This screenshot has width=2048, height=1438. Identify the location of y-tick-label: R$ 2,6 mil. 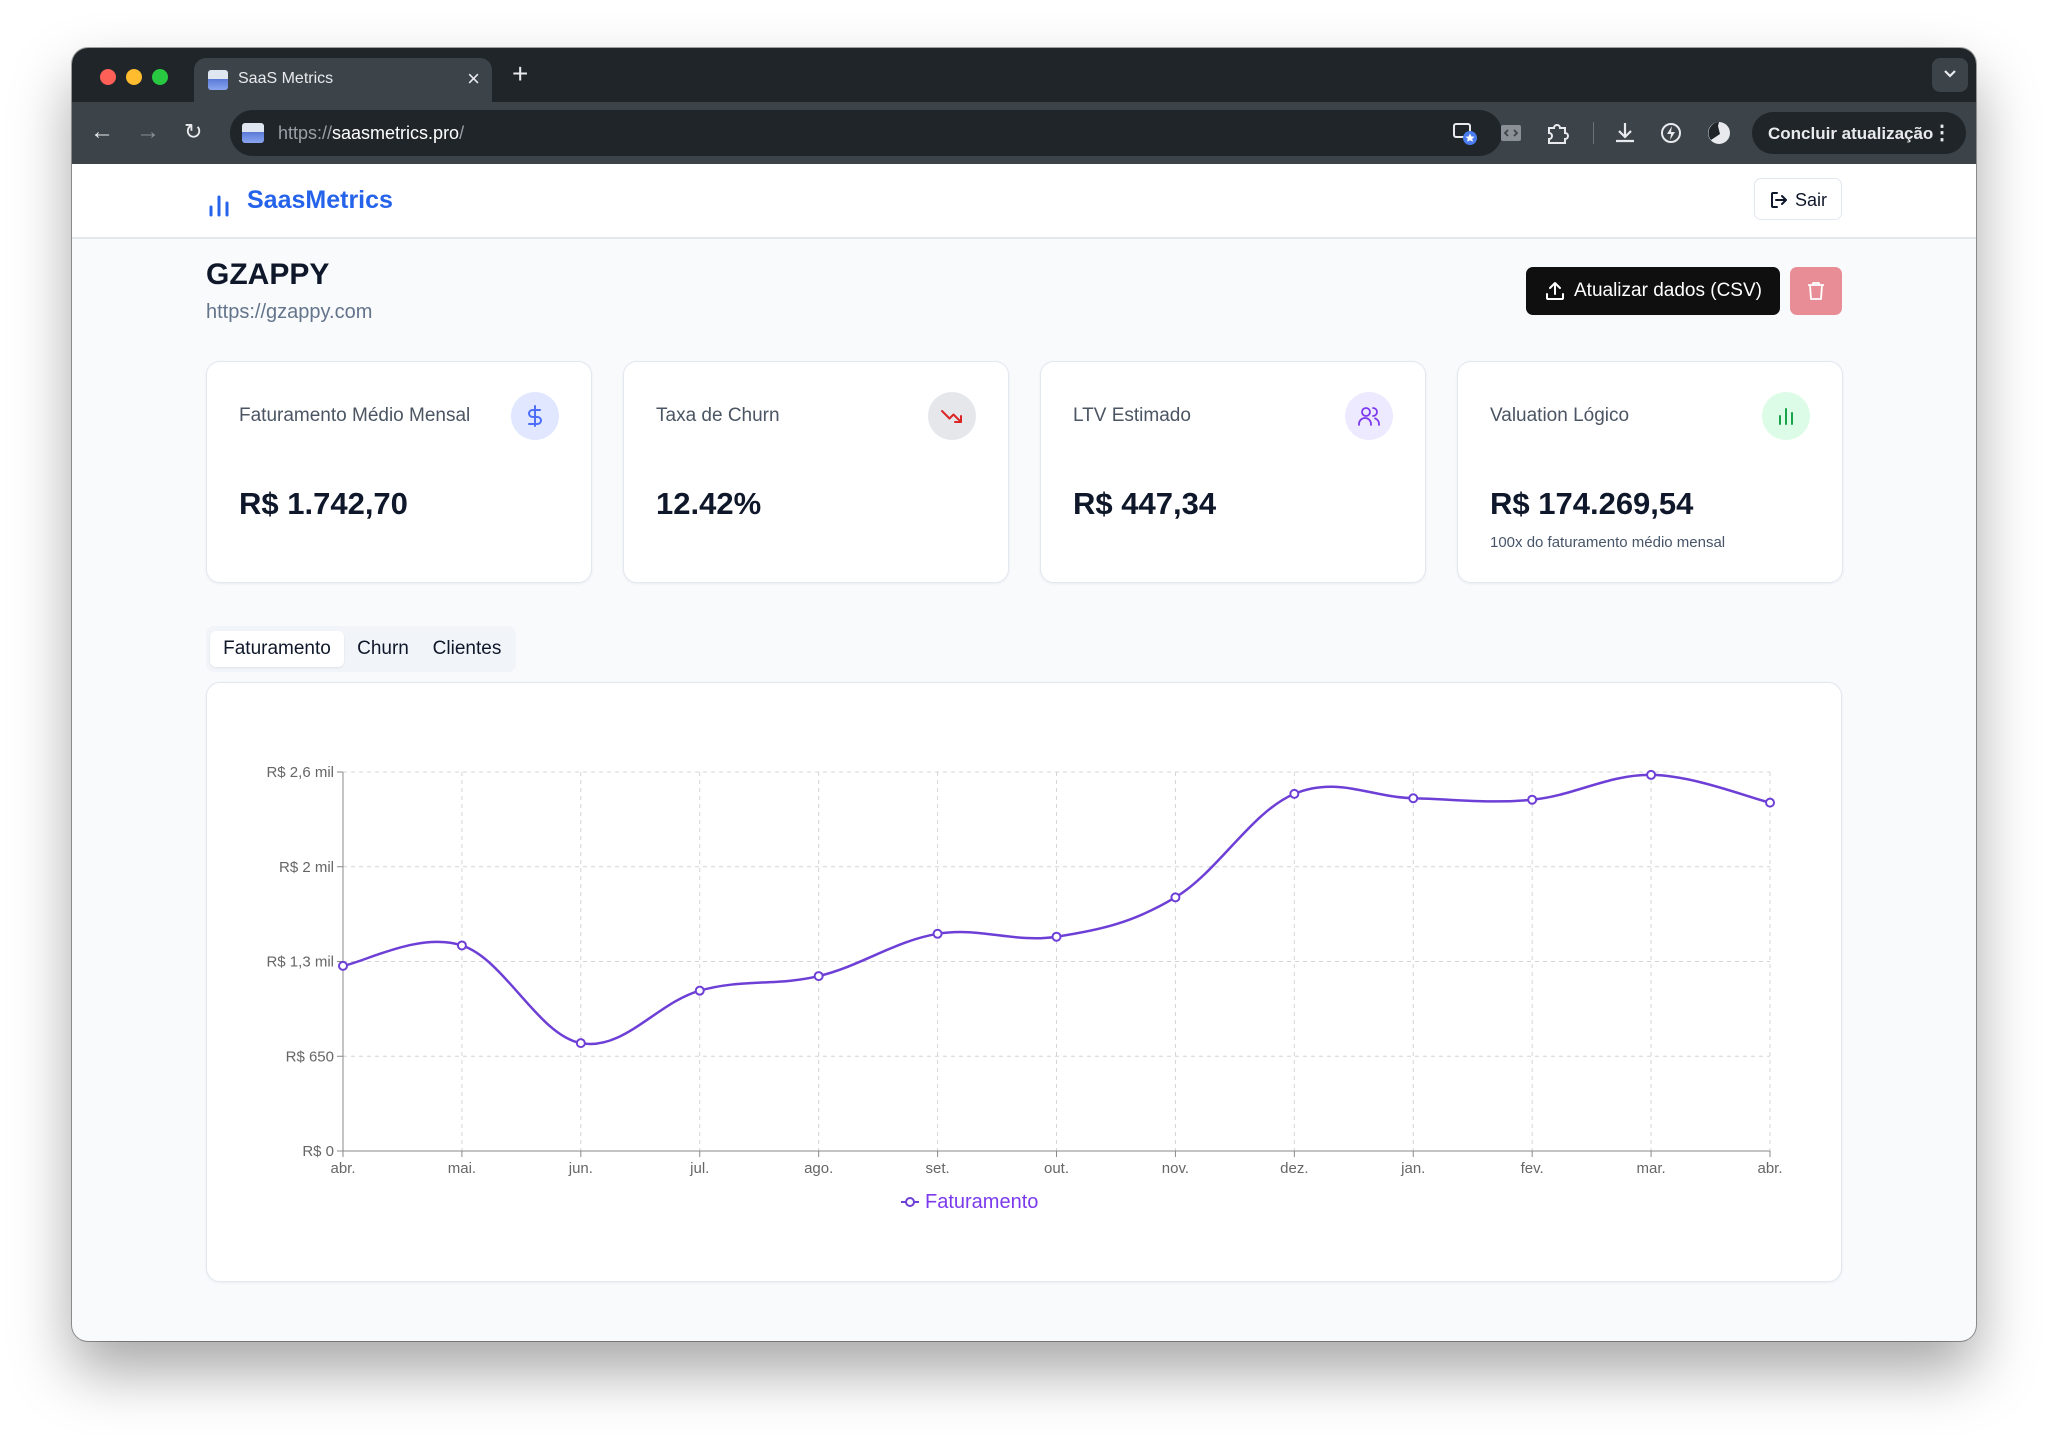
(300, 772).